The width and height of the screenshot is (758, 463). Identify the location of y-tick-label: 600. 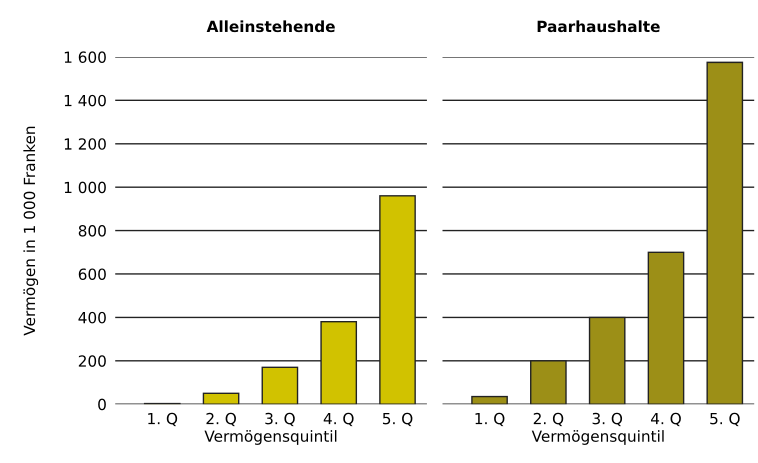
(92, 274).